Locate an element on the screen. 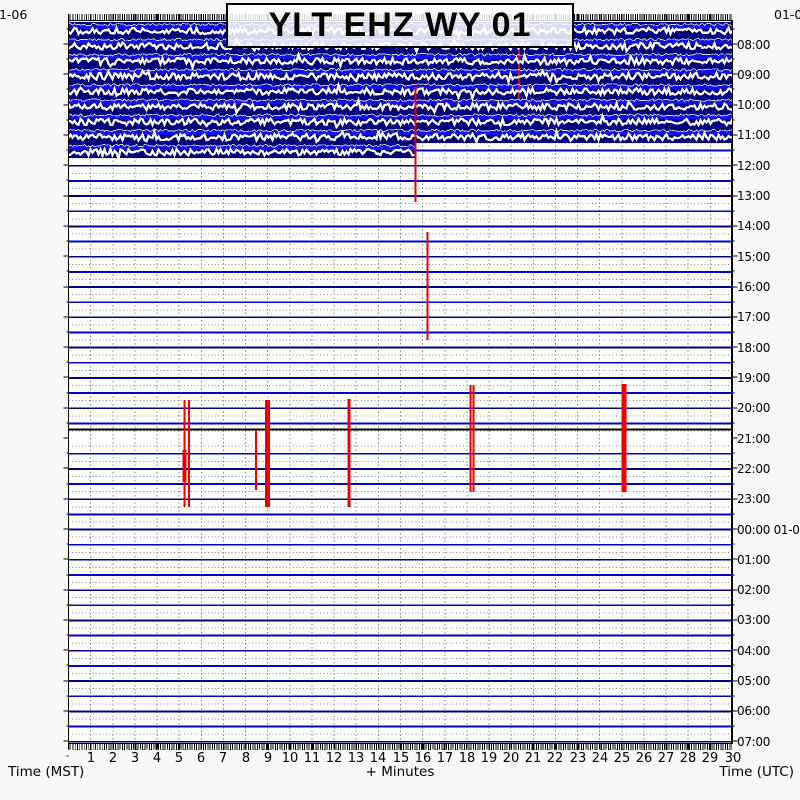 The image size is (800, 800). minute-label: 23 is located at coordinates (578, 758).